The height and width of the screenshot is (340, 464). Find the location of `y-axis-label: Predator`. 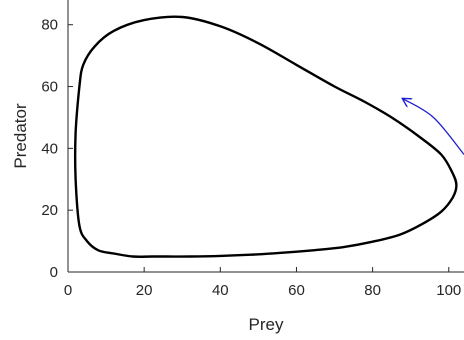

y-axis-label: Predator is located at coordinates (20, 136).